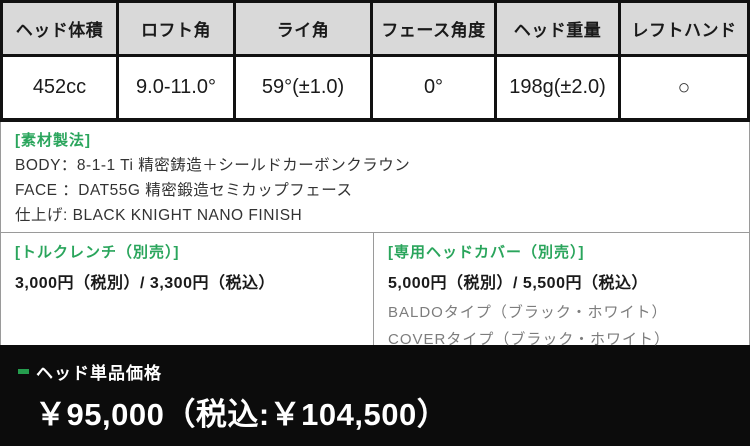 The height and width of the screenshot is (446, 750). I want to click on headcover-label: [専用ヘッドカバー（別売）], so click(486, 252).